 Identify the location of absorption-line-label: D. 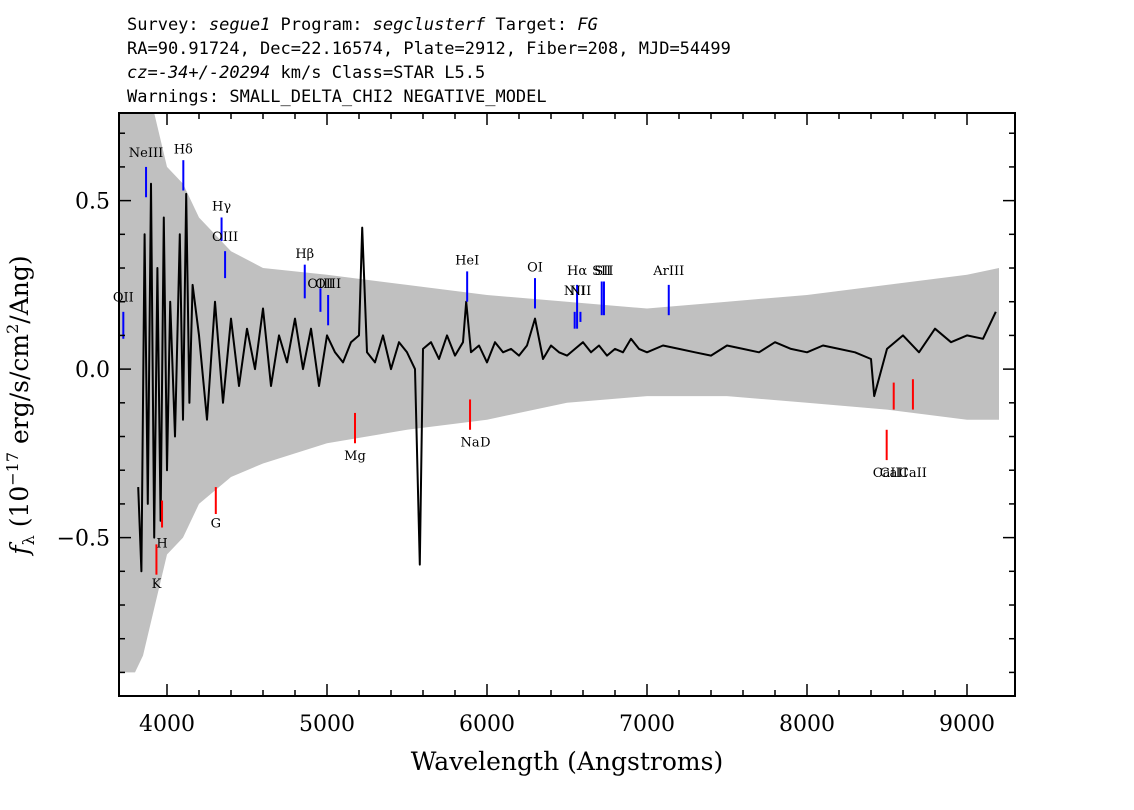
(485, 443).